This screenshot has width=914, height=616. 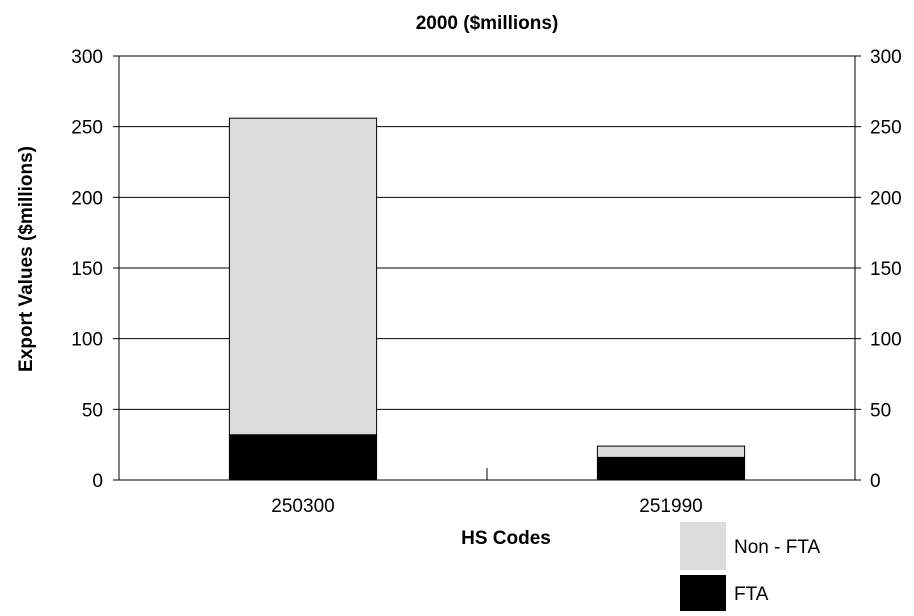 I want to click on y-tick-label: 100, so click(x=87, y=340).